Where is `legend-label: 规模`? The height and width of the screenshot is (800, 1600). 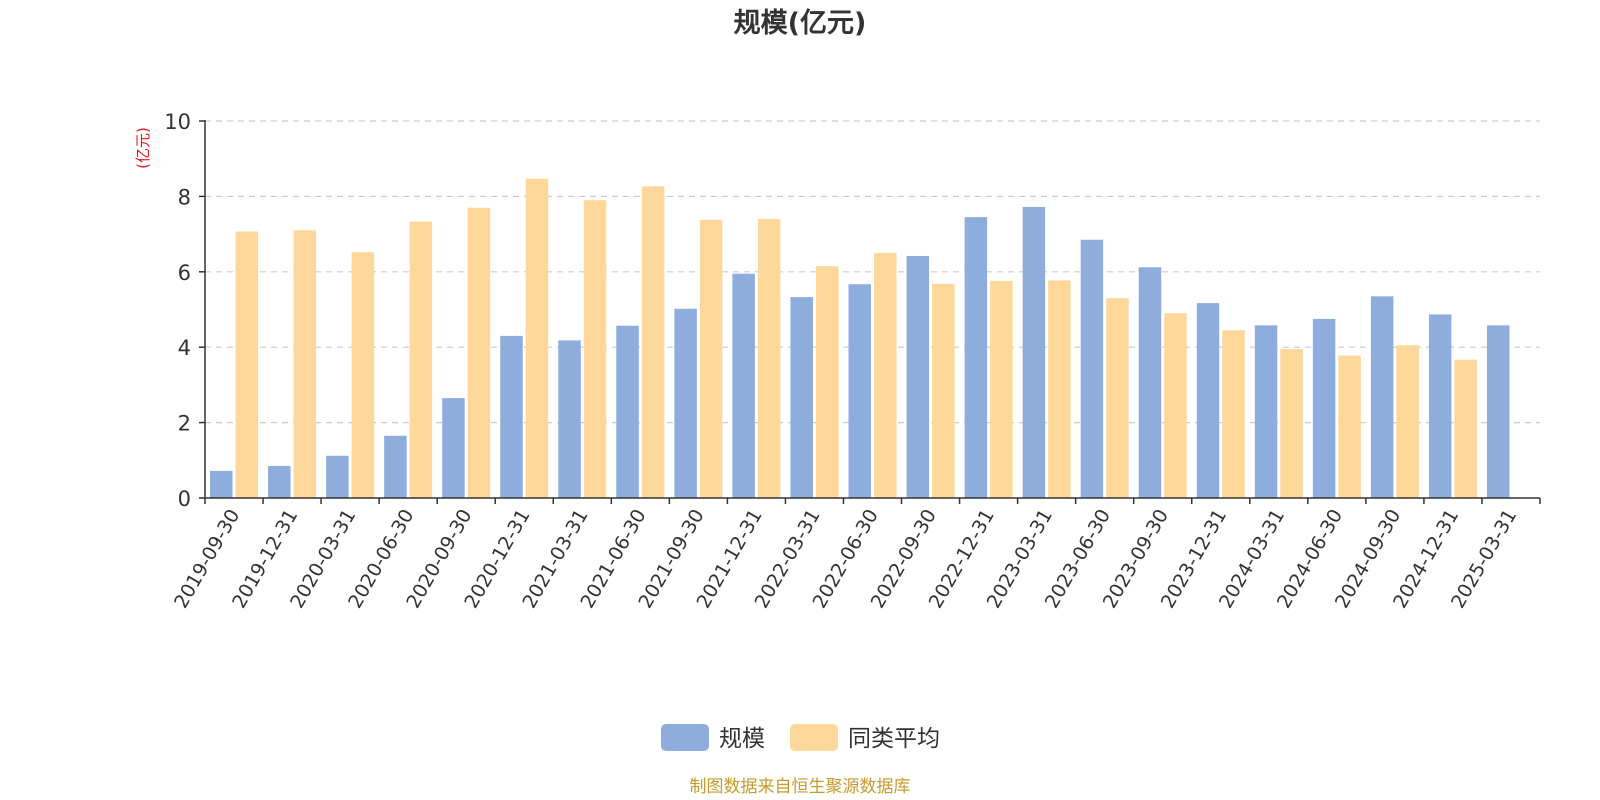
legend-label: 规模 is located at coordinates (742, 739).